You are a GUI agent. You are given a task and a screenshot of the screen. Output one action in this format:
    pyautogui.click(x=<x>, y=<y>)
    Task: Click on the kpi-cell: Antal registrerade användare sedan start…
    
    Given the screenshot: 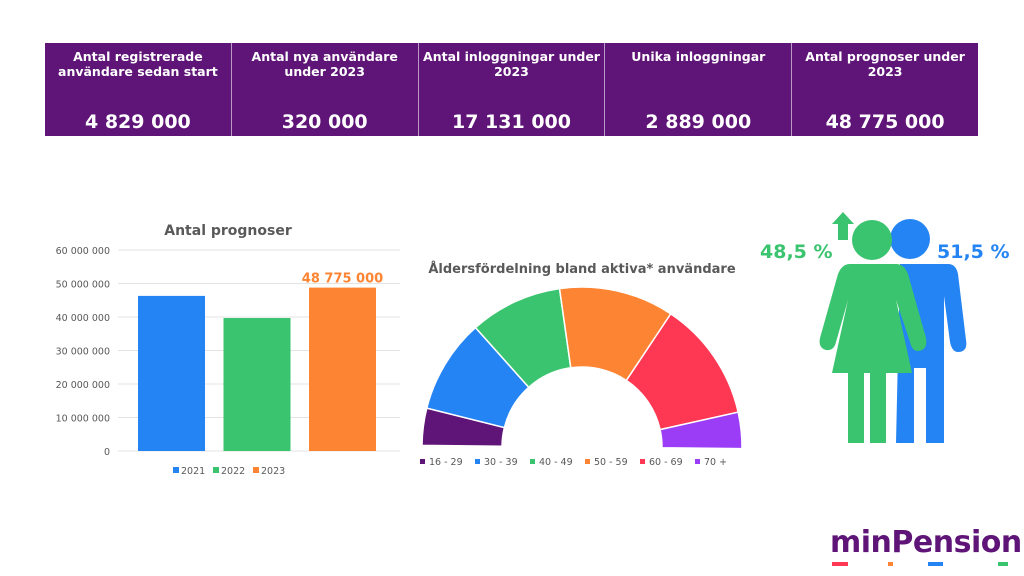 What is the action you would take?
    pyautogui.click(x=138, y=89)
    